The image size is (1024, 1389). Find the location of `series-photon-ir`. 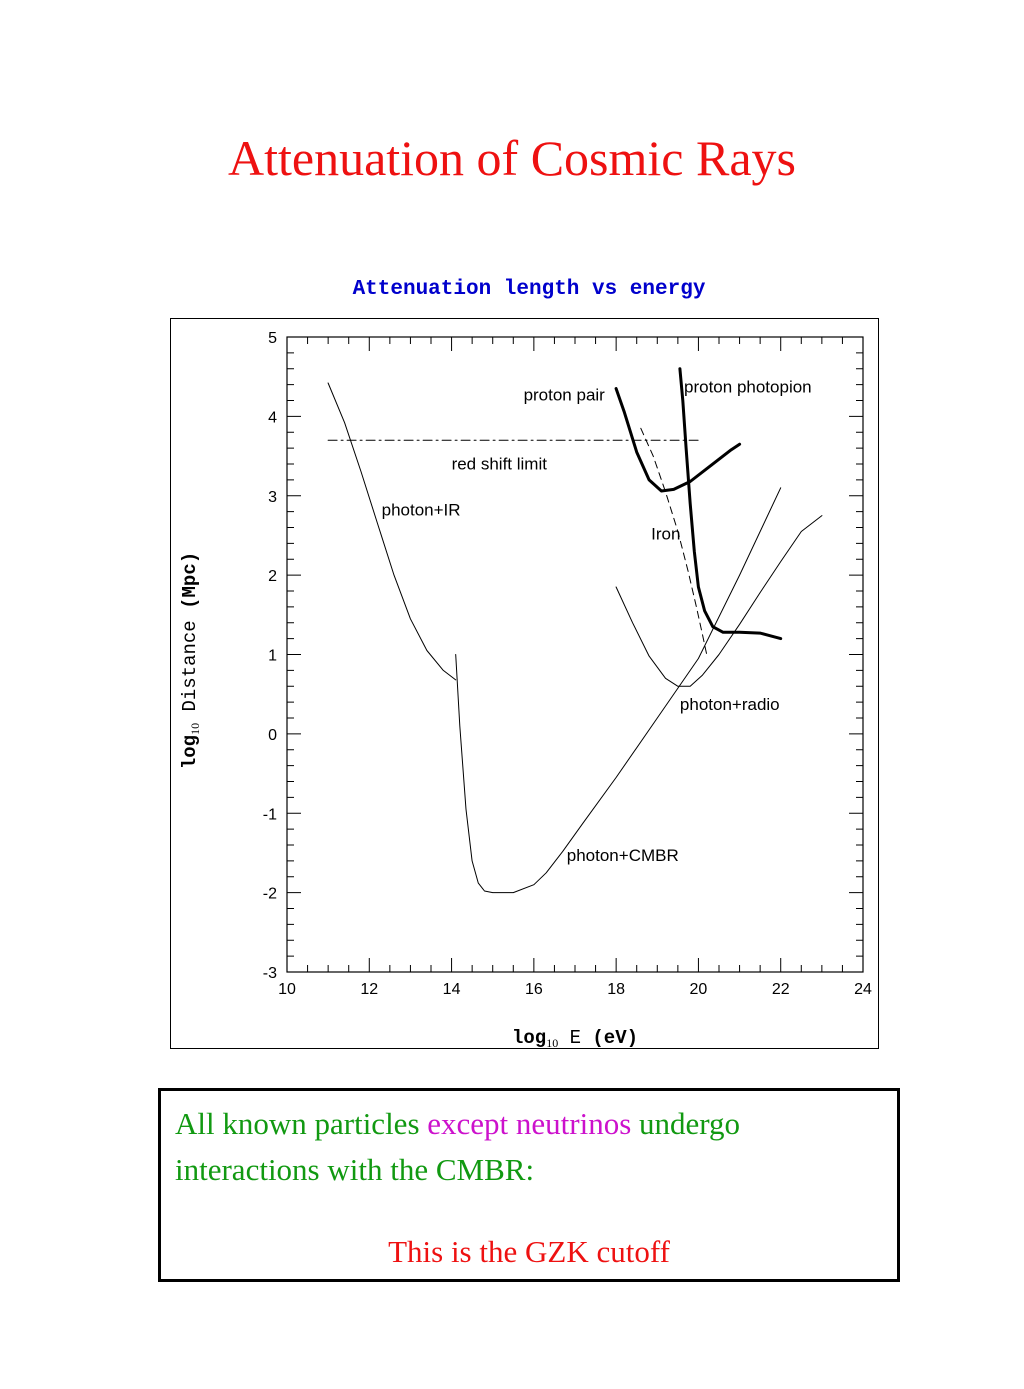

series-photon-ir is located at coordinates (392, 531).